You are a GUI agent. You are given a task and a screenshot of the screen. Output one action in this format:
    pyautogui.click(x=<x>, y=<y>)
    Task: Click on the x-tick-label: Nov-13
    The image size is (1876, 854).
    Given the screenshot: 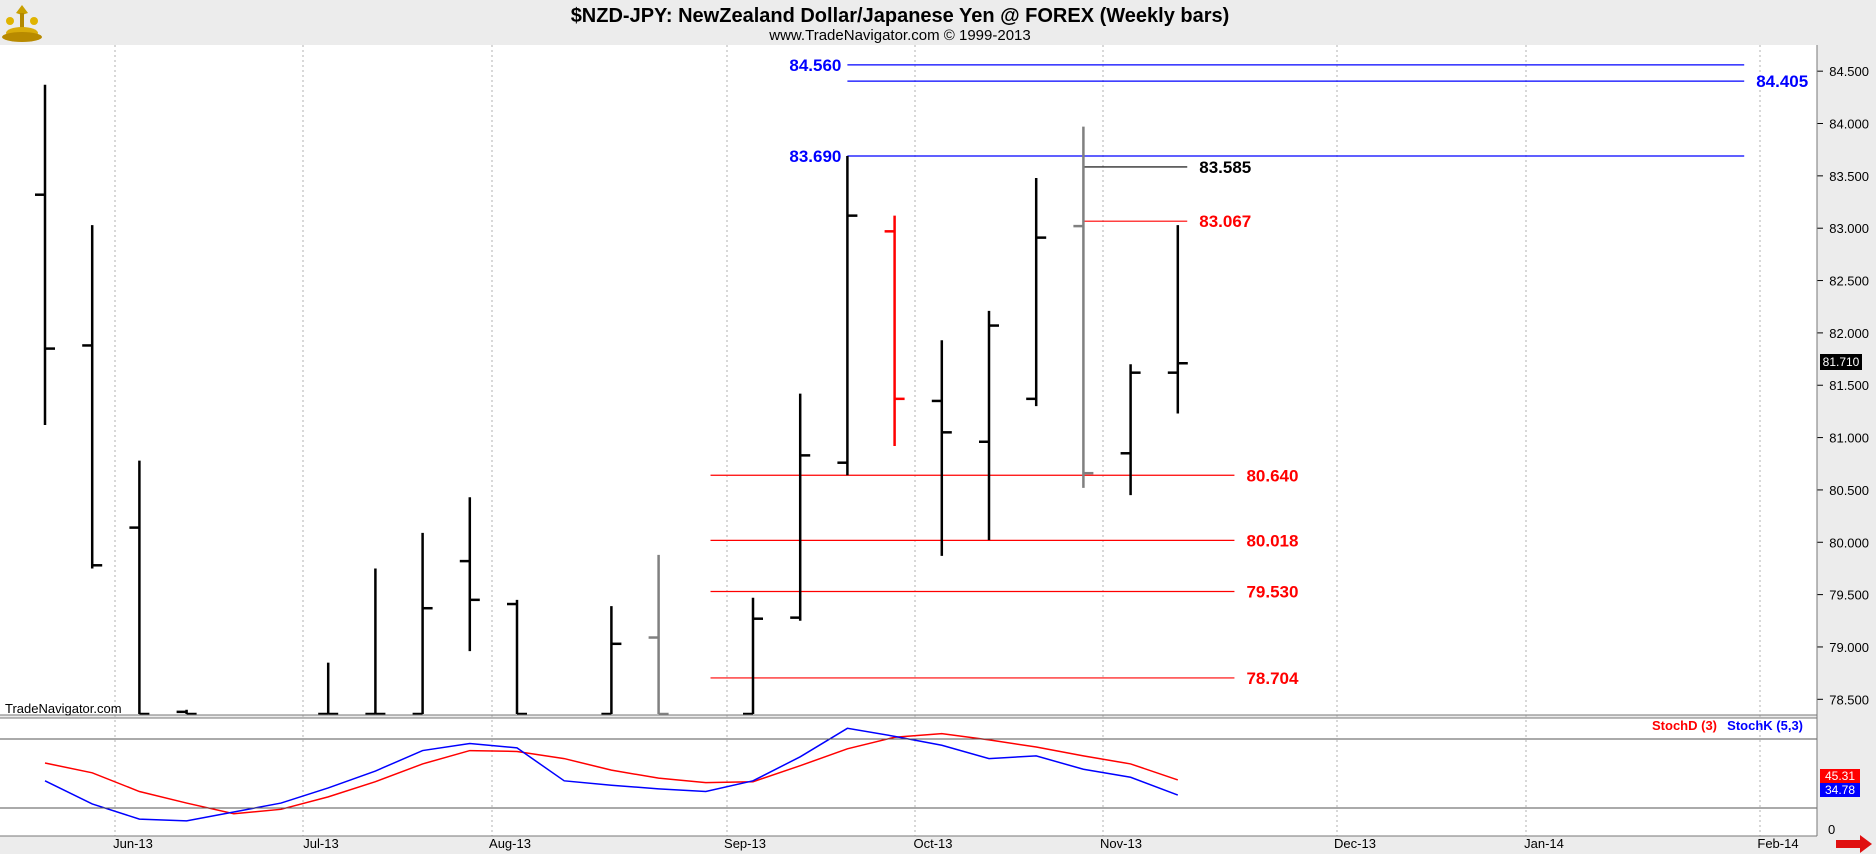 What is the action you would take?
    pyautogui.click(x=1121, y=843)
    